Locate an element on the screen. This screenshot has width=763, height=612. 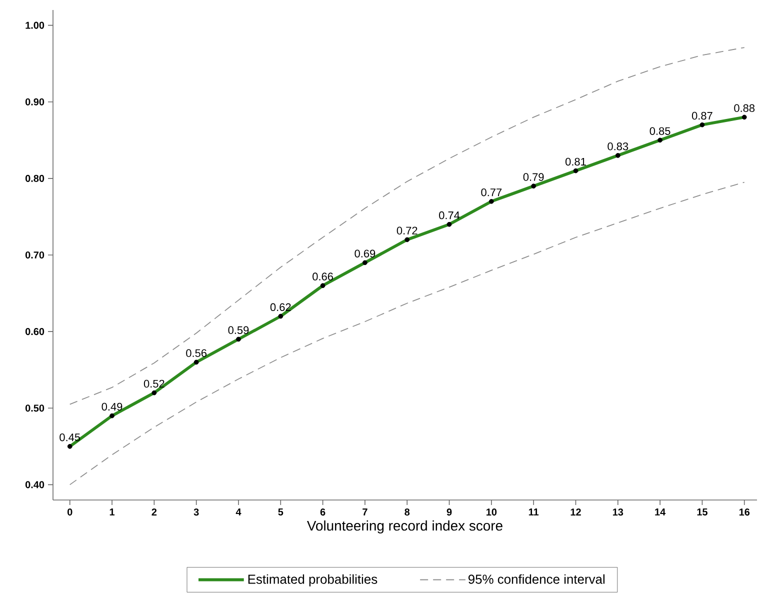
data-label: 0.52 is located at coordinates (154, 384).